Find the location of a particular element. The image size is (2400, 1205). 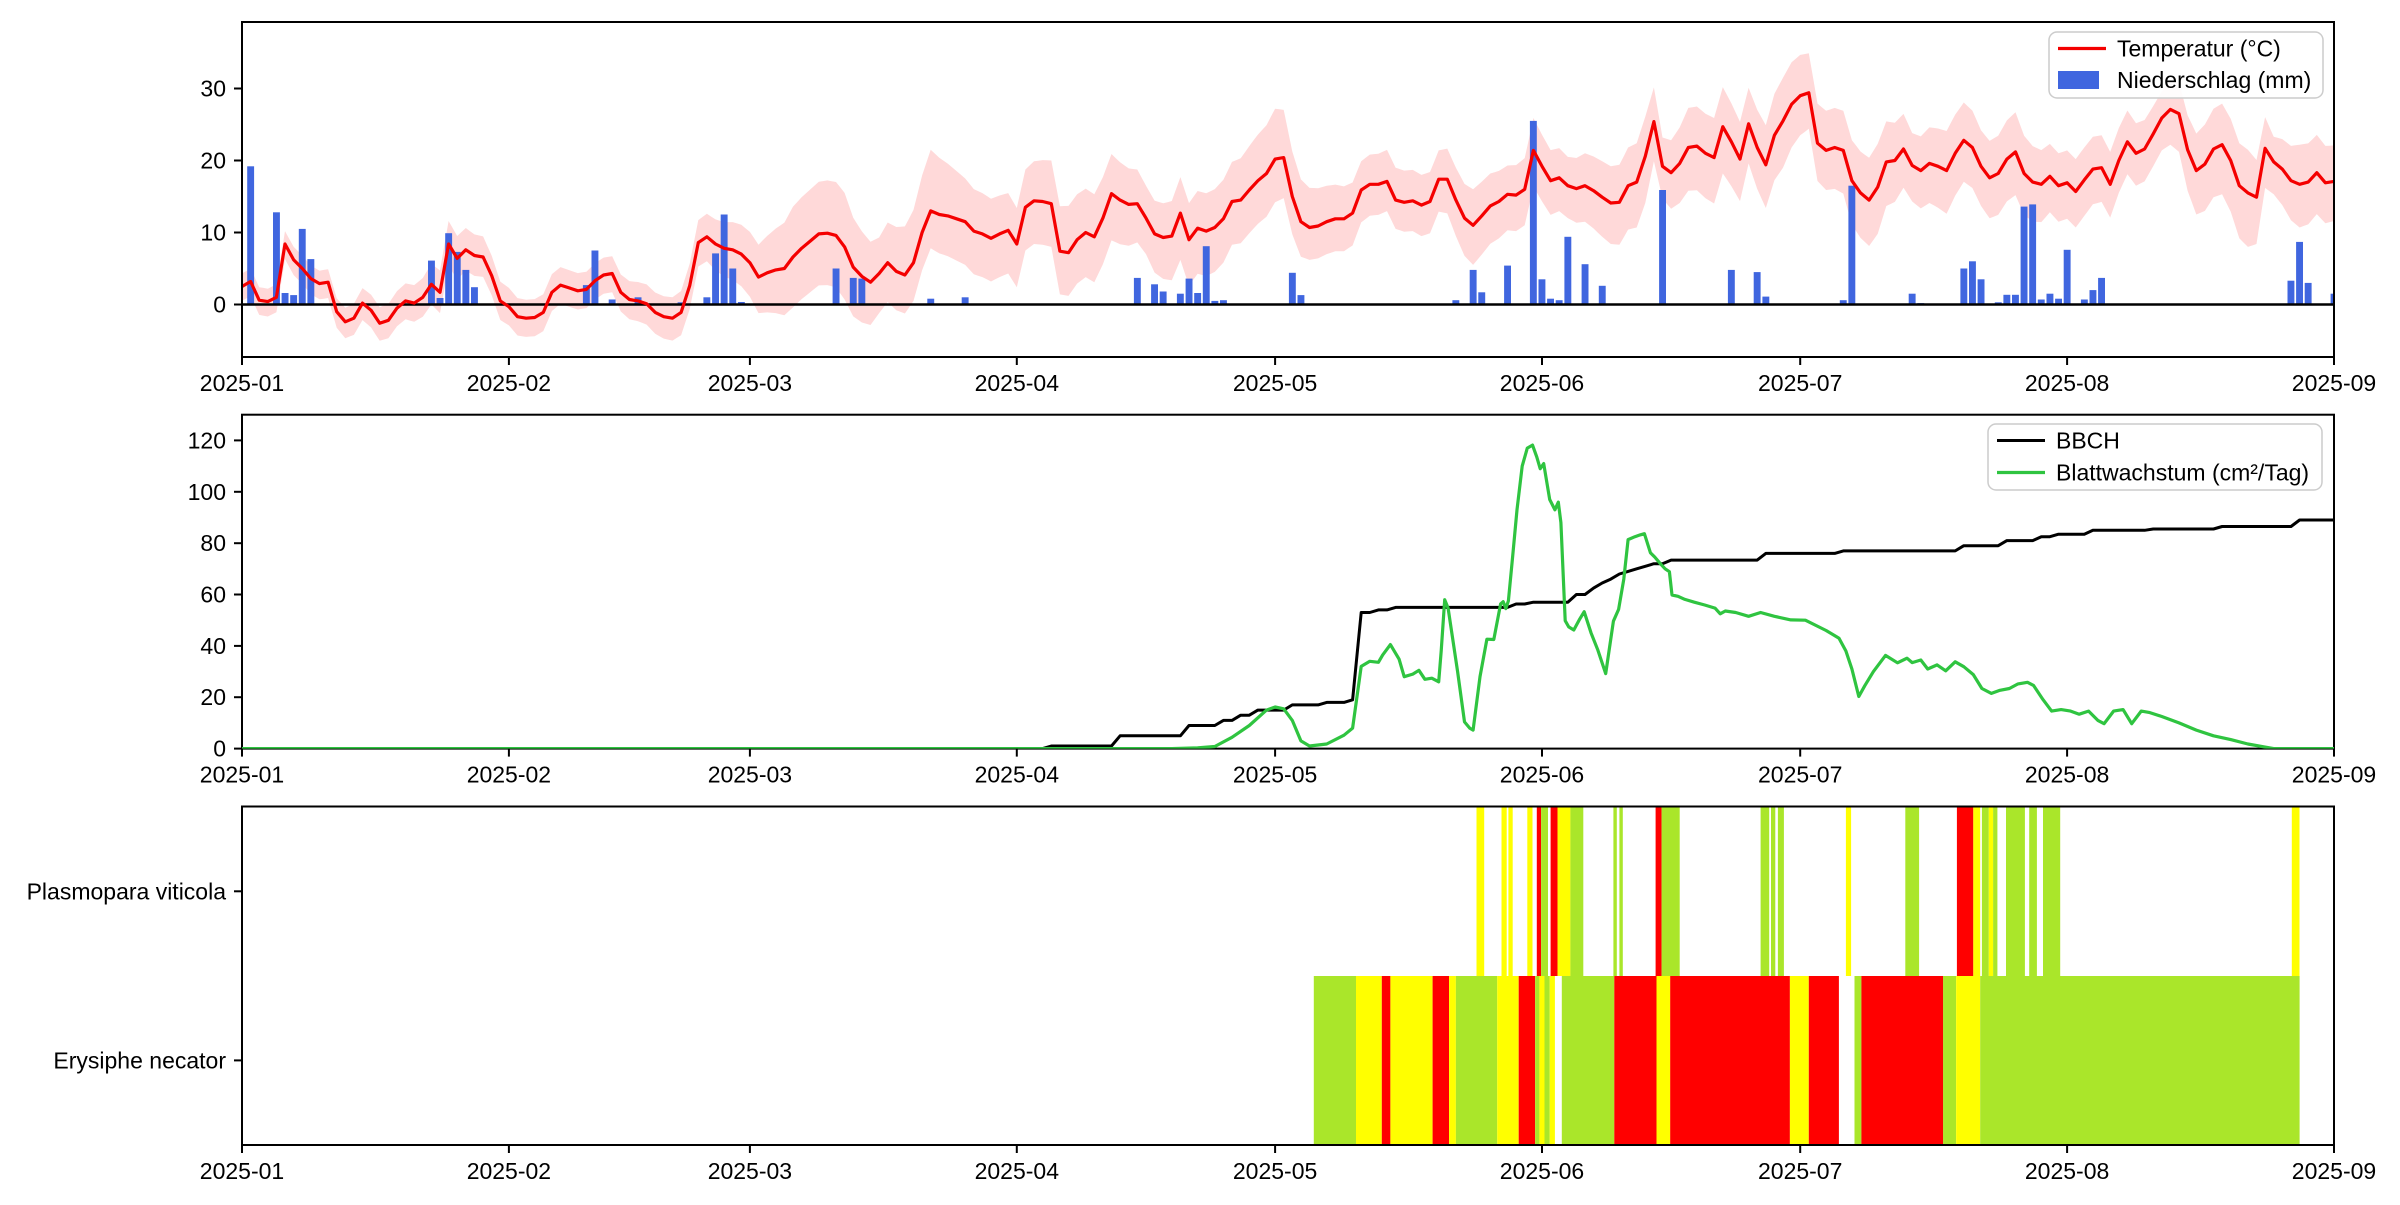

svg-text: 100 is located at coordinates (207, 492).